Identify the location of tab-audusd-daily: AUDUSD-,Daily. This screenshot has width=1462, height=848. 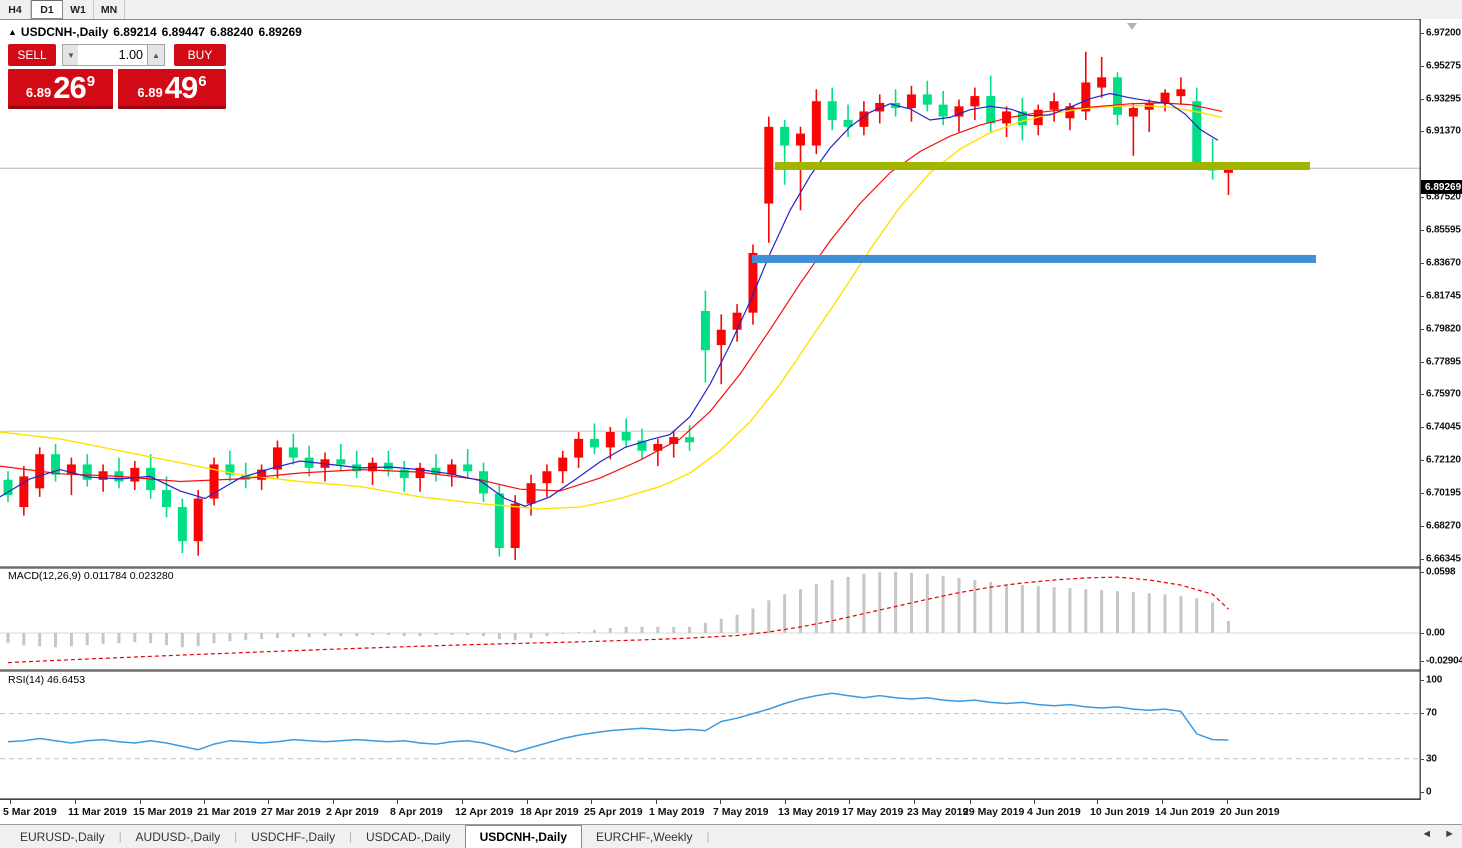
(178, 836).